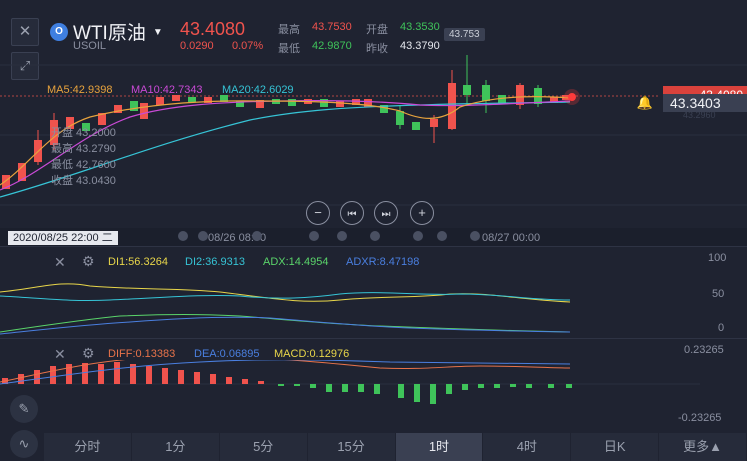  What do you see at coordinates (377, 49) in the screenshot?
I see `prev-close-label: 昨收` at bounding box center [377, 49].